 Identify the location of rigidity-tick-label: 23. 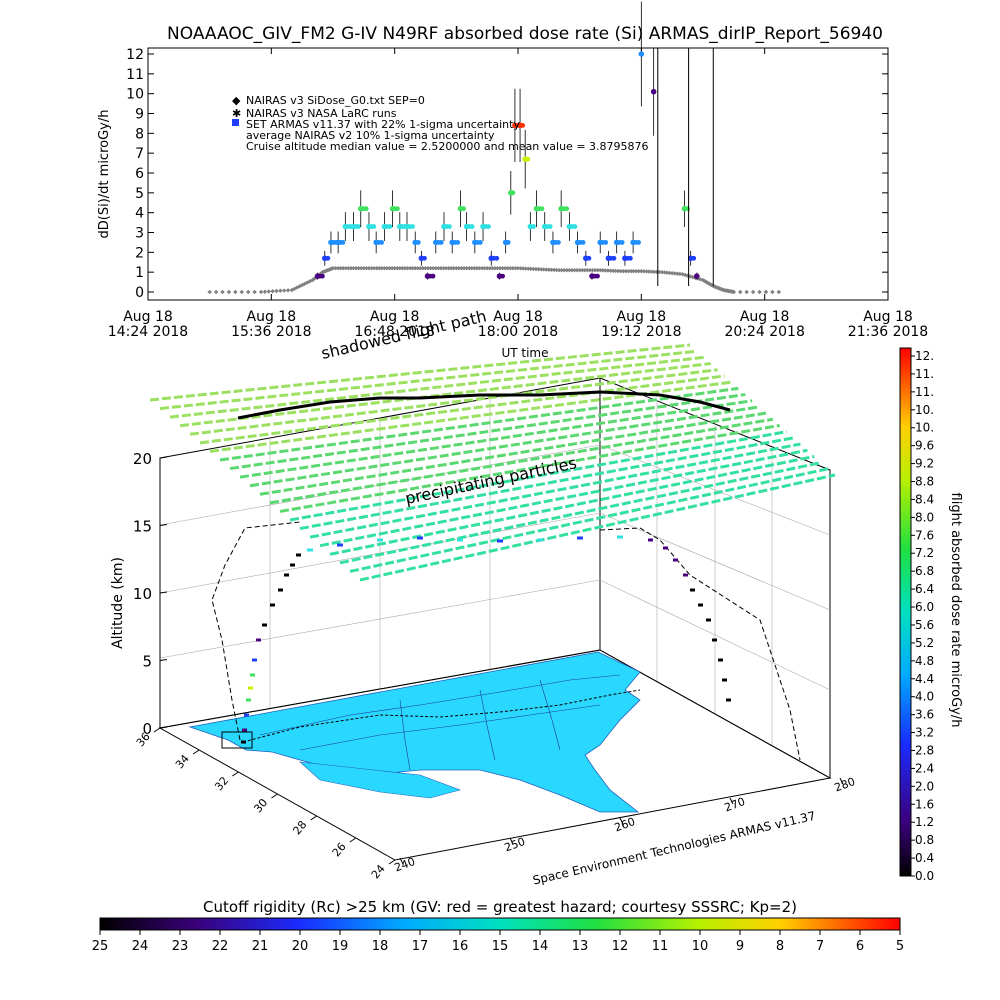
(180, 946).